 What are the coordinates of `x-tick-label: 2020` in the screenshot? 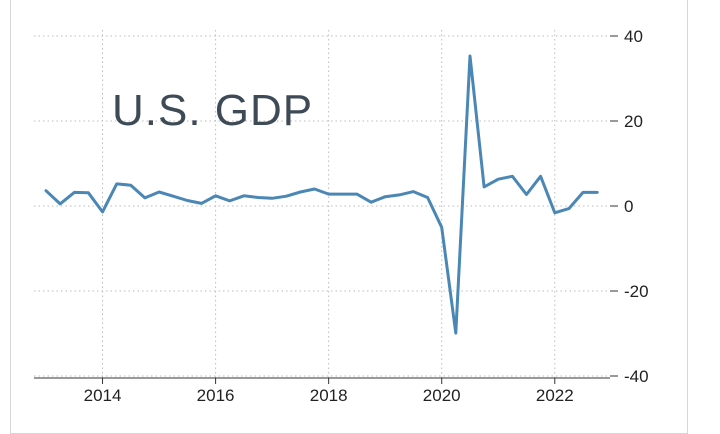 It's located at (442, 395).